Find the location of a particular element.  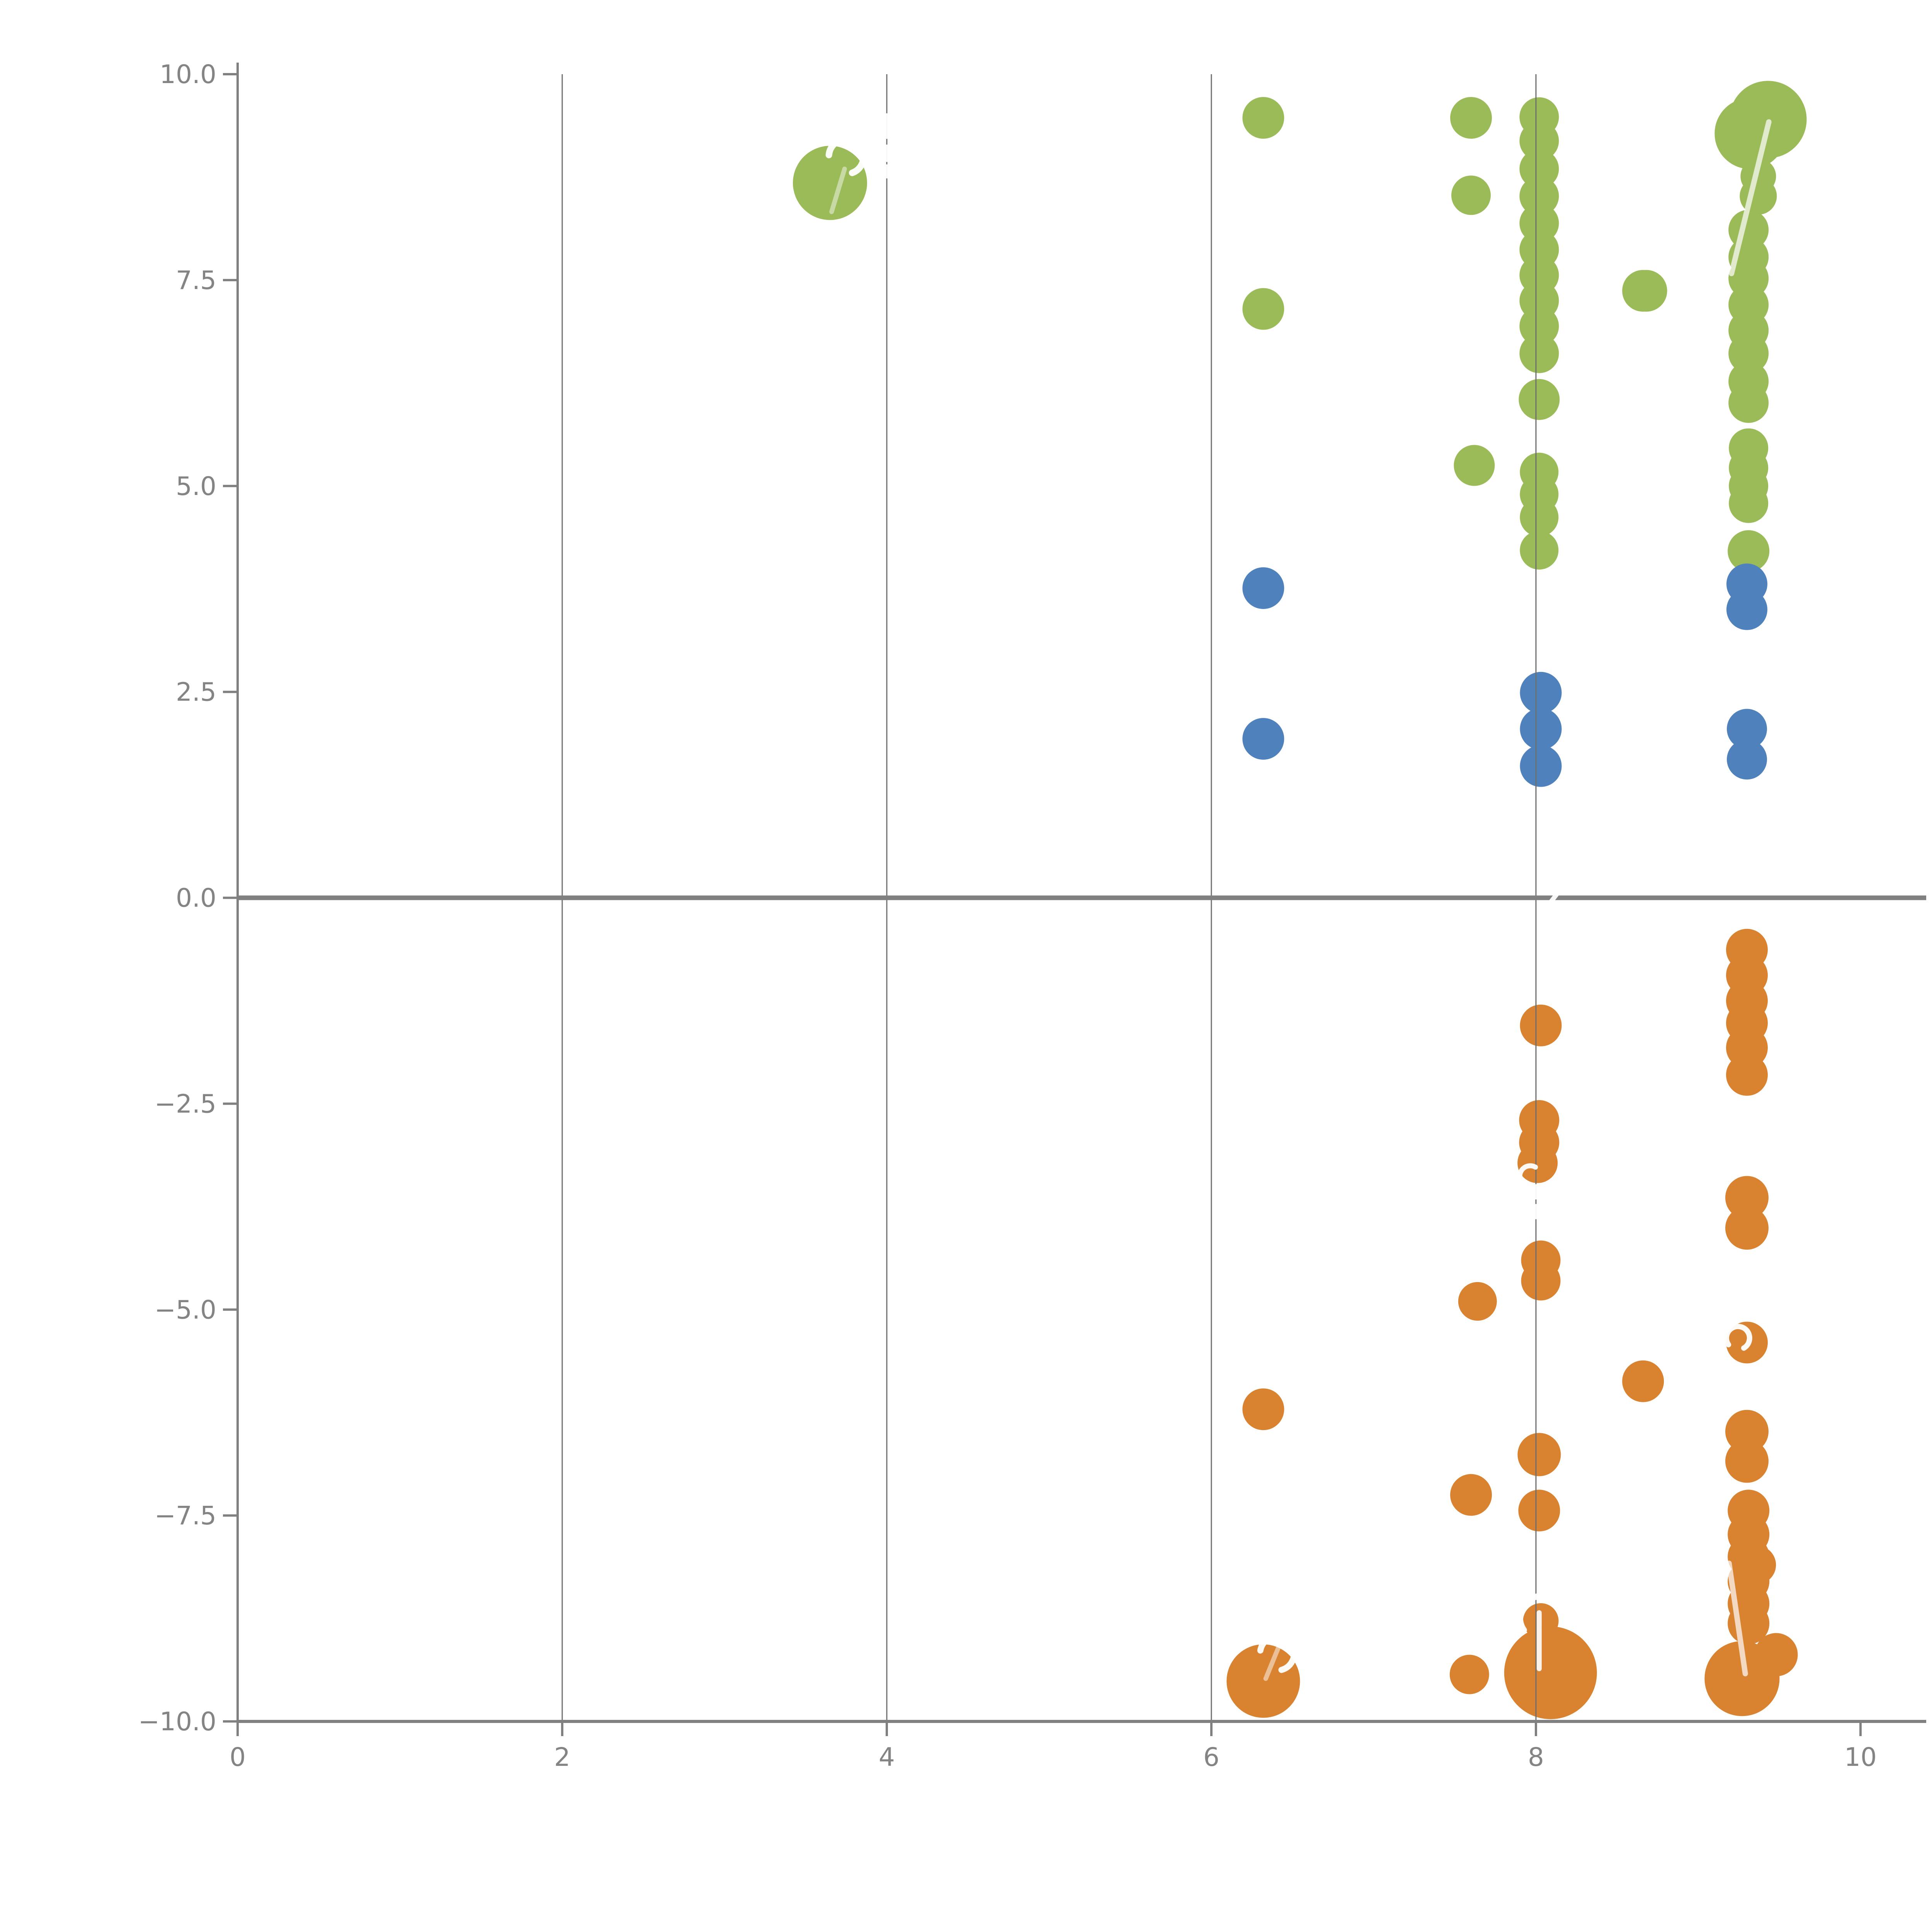

y-tick-label: −2.5 is located at coordinates (185, 1104).